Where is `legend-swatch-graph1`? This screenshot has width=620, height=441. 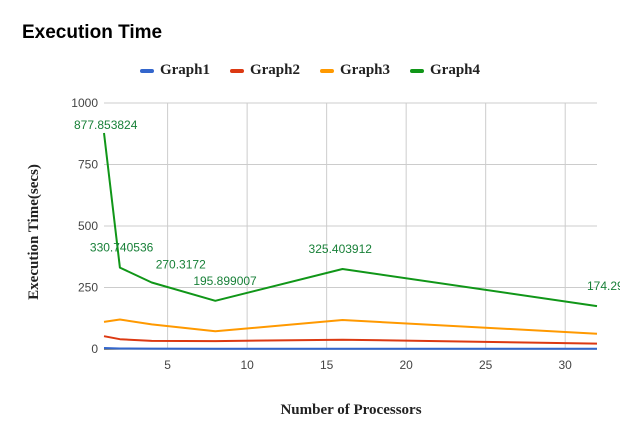 legend-swatch-graph1 is located at coordinates (146, 70).